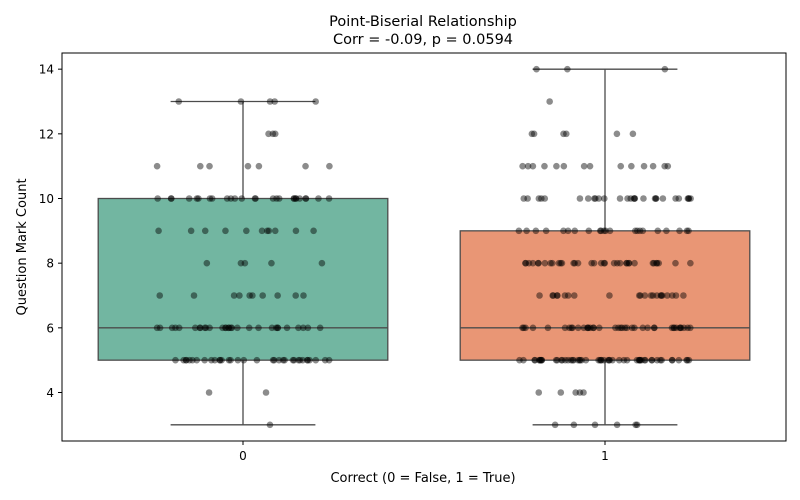 The width and height of the screenshot is (800, 500). Describe the element at coordinates (50, 328) in the screenshot. I see `y-tick-label: 6` at that location.